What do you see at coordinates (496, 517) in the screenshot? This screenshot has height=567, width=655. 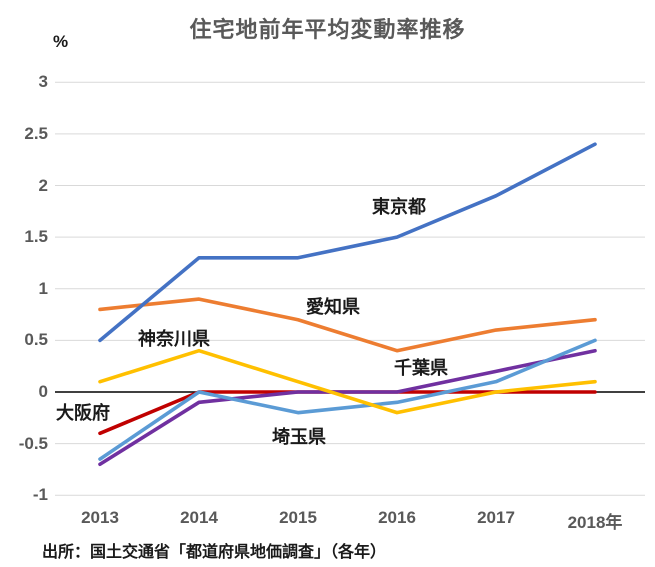 I see `x-tick-label: 2017` at bounding box center [496, 517].